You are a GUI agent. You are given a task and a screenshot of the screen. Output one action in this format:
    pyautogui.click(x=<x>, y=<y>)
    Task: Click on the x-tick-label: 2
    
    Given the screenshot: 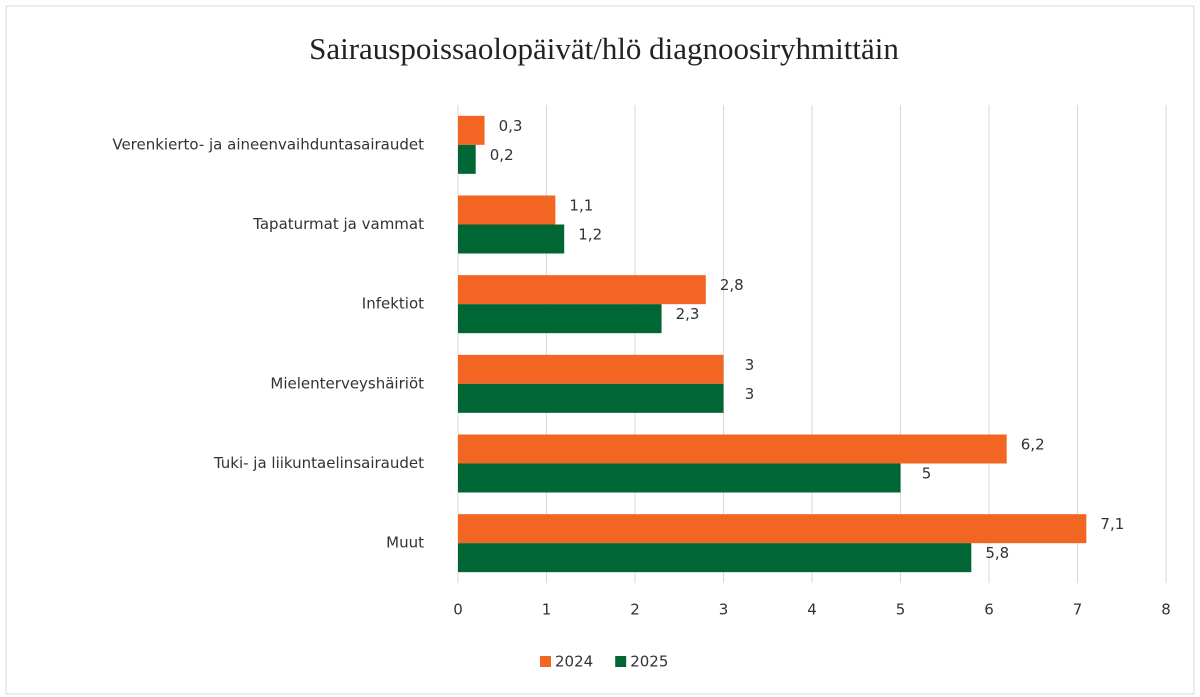 What is the action you would take?
    pyautogui.click(x=635, y=610)
    